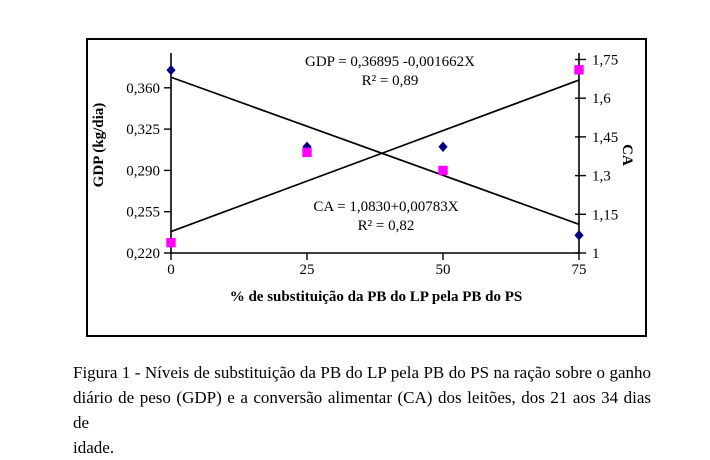 The image size is (710, 460). I want to click on gdp-equation-block: GDP = 0,36895 -0,001662X R² = 0,89, so click(390, 72).